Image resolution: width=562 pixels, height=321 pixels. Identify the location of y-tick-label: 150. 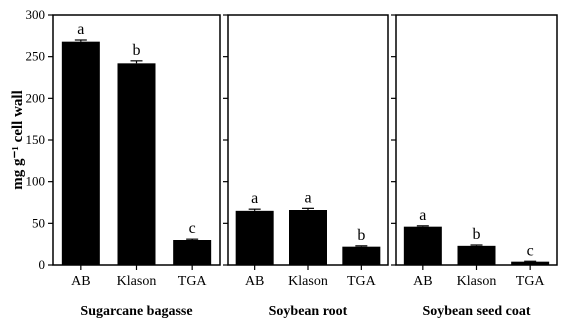
(36, 139).